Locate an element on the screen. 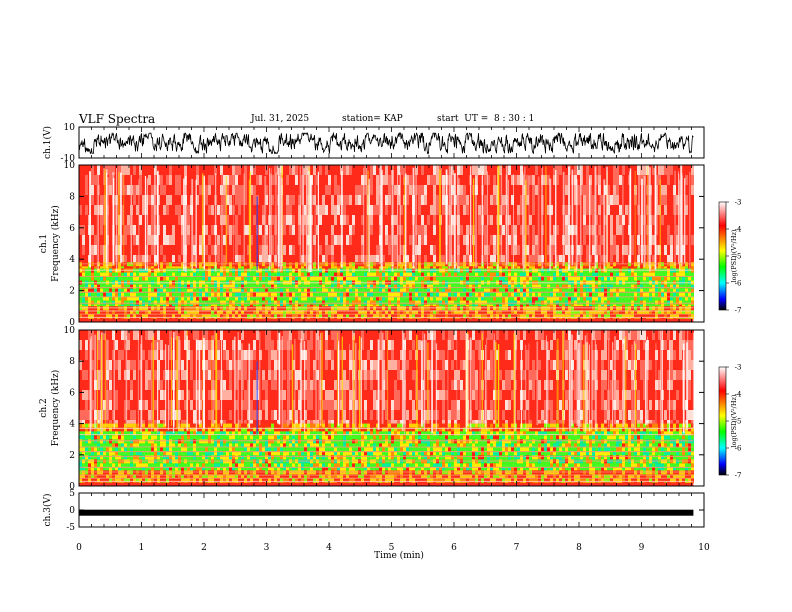  start-time-label: start UT = 8 : 30 : 1 is located at coordinates (486, 119).